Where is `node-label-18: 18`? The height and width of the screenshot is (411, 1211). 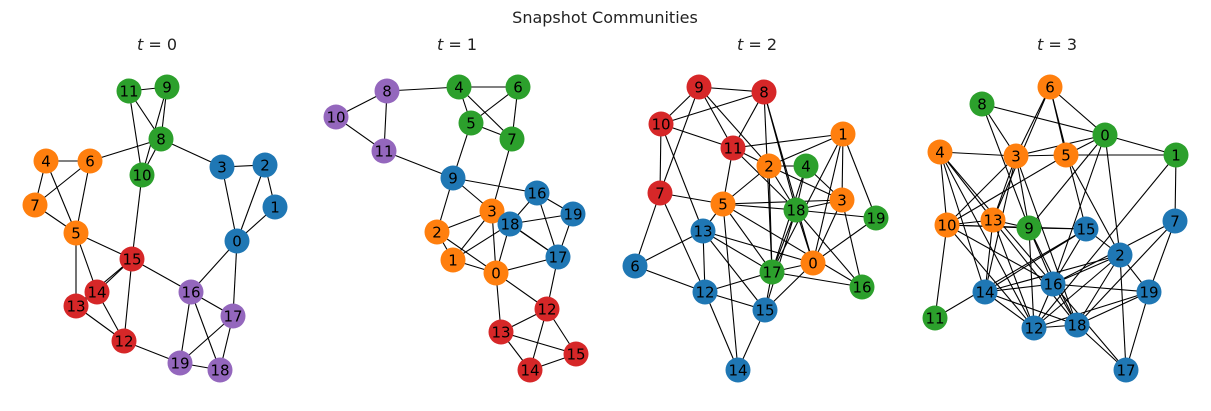 node-label-18: 18 is located at coordinates (509, 225).